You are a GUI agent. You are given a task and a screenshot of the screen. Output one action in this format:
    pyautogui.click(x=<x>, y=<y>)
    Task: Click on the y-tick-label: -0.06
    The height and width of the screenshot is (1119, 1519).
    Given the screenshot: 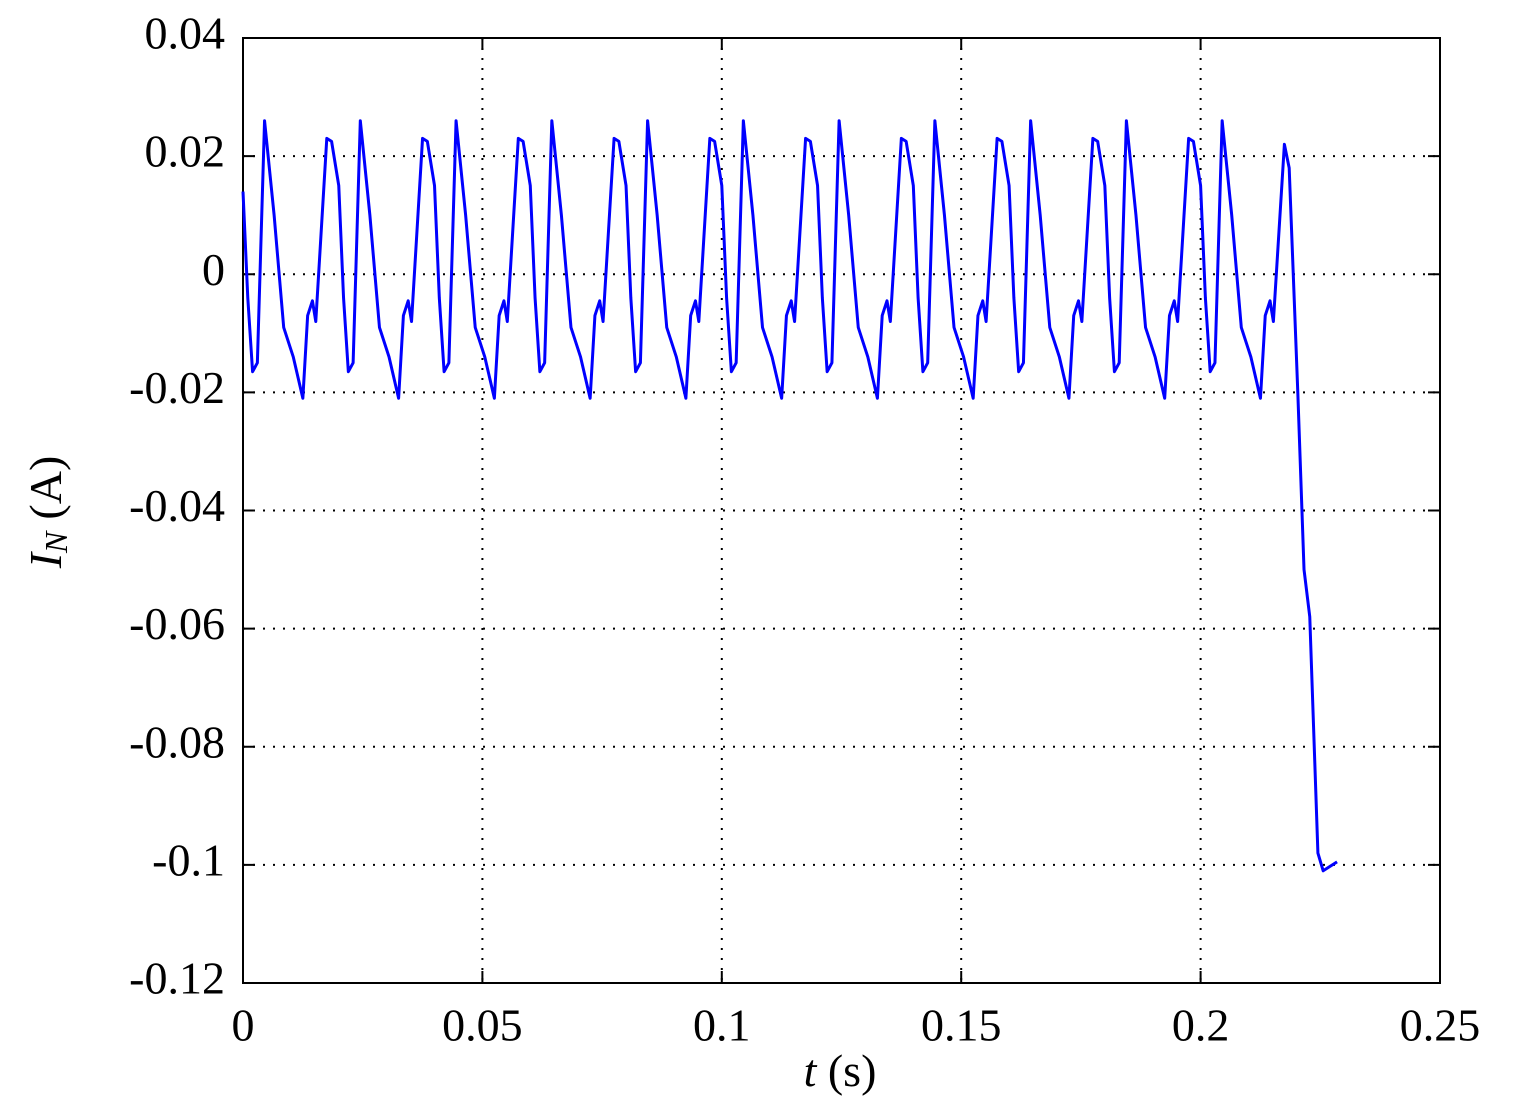 What is the action you would take?
    pyautogui.click(x=177, y=623)
    